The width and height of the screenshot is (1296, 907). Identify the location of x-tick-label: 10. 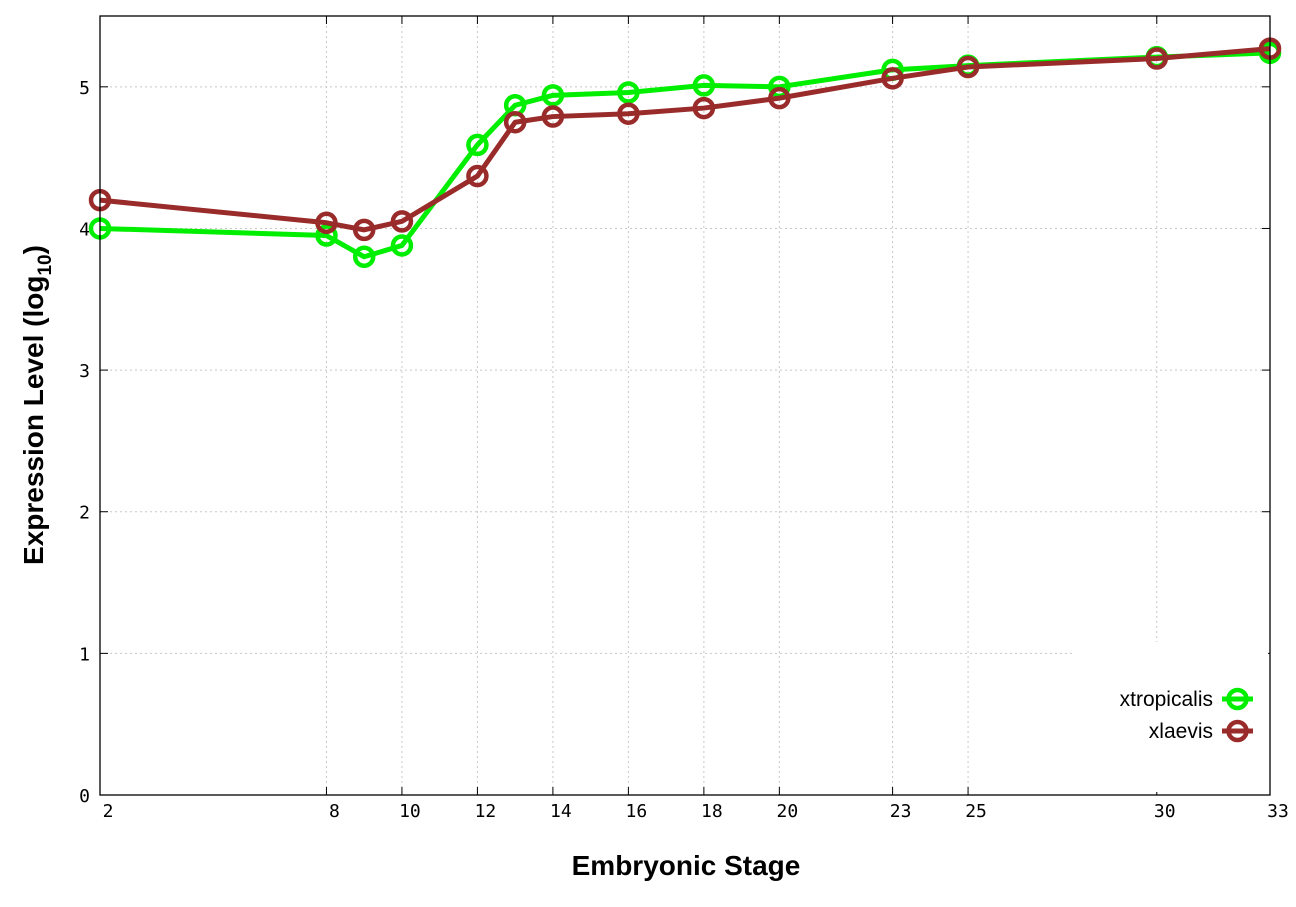
(410, 811).